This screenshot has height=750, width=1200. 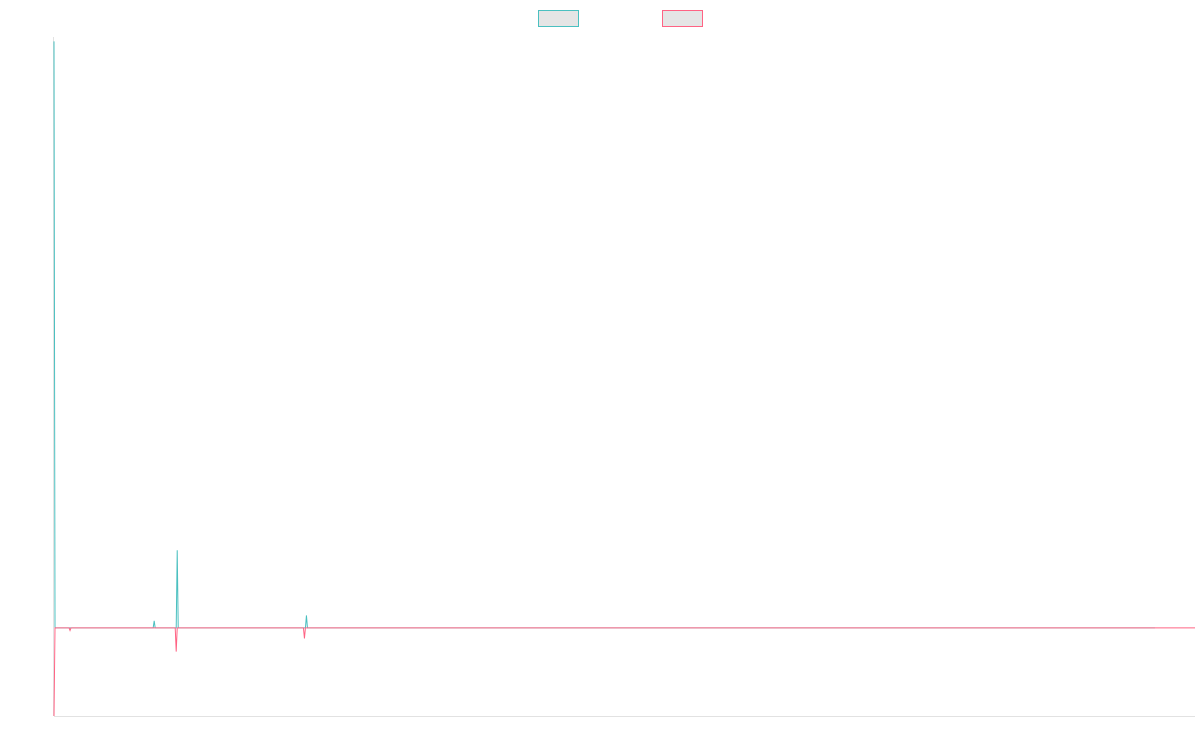 I want to click on series-2-line, so click(x=624, y=672).